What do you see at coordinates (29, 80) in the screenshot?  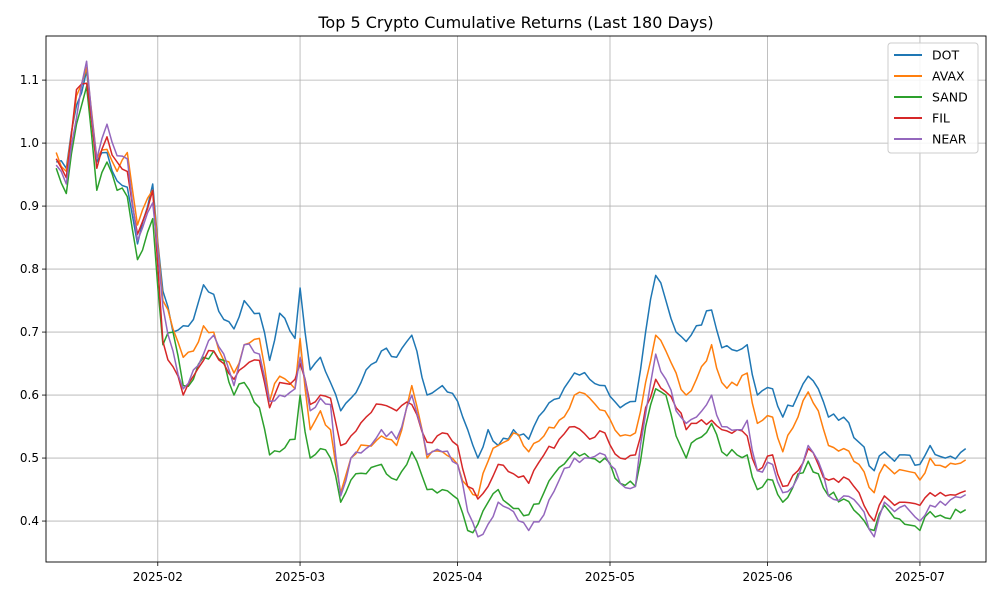 I see `y-tick-label: 1.1` at bounding box center [29, 80].